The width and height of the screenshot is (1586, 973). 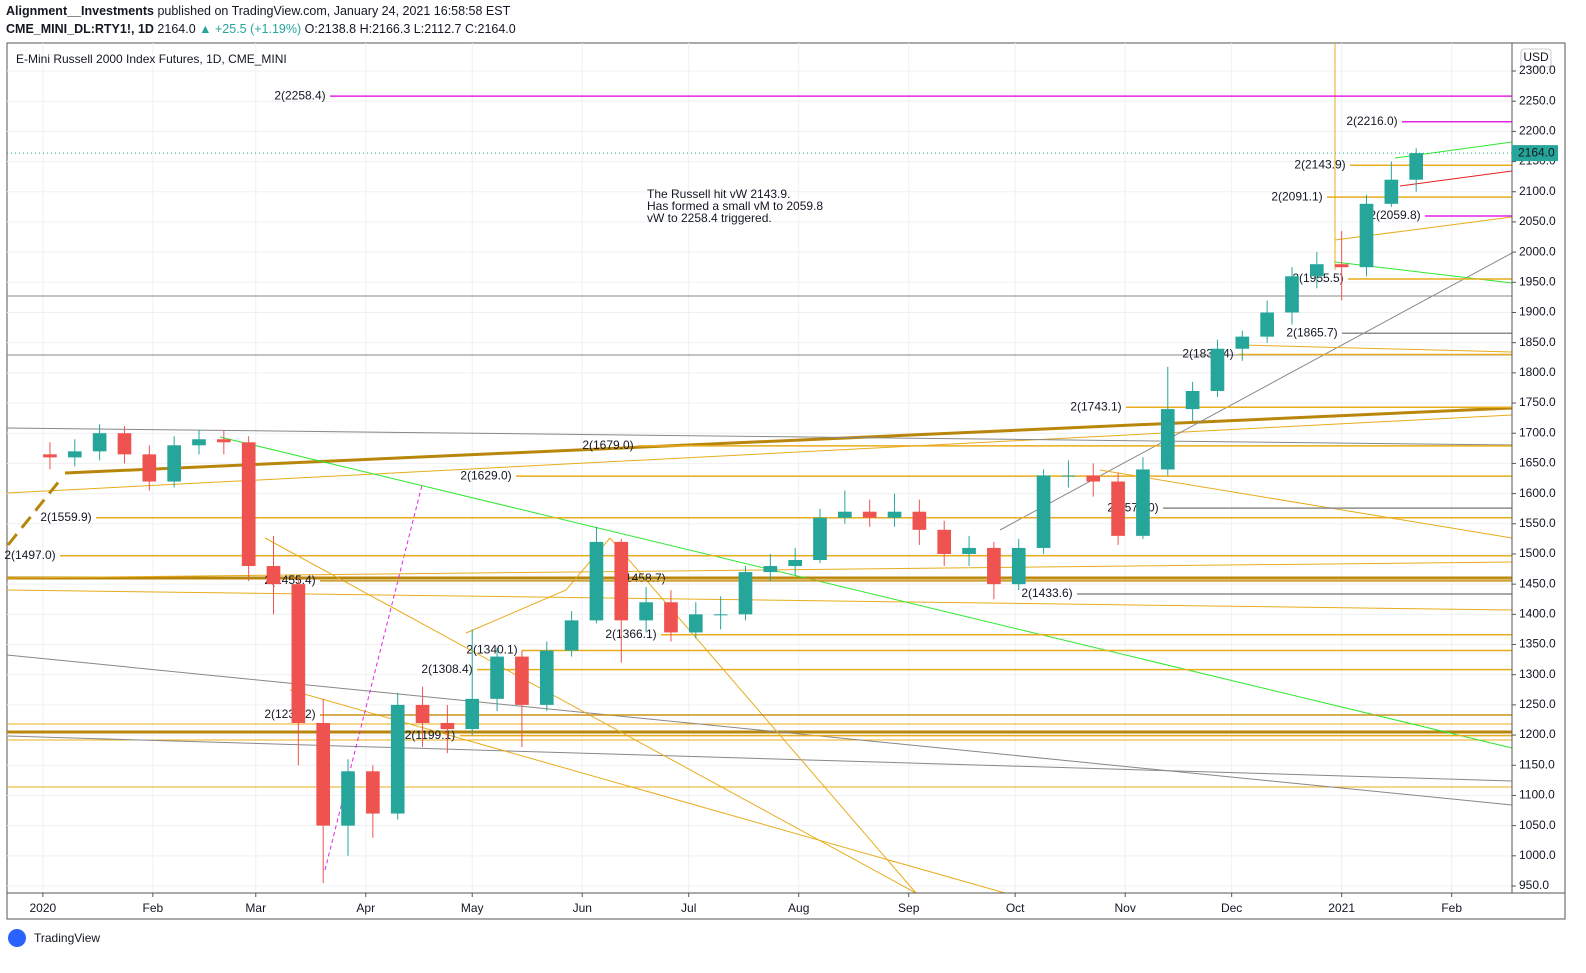 I want to click on level-label: 2(2216.0), so click(x=1371, y=121).